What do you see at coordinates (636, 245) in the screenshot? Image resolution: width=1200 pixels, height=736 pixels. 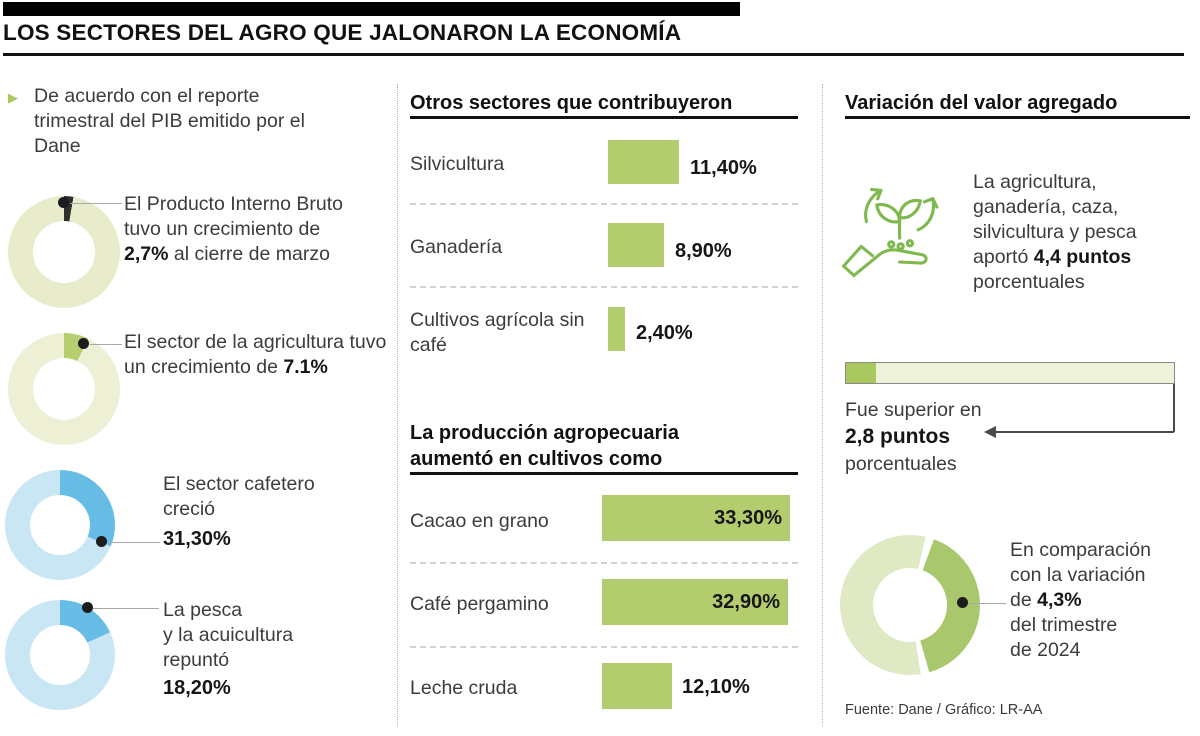 I see `bar-ganaderia` at bounding box center [636, 245].